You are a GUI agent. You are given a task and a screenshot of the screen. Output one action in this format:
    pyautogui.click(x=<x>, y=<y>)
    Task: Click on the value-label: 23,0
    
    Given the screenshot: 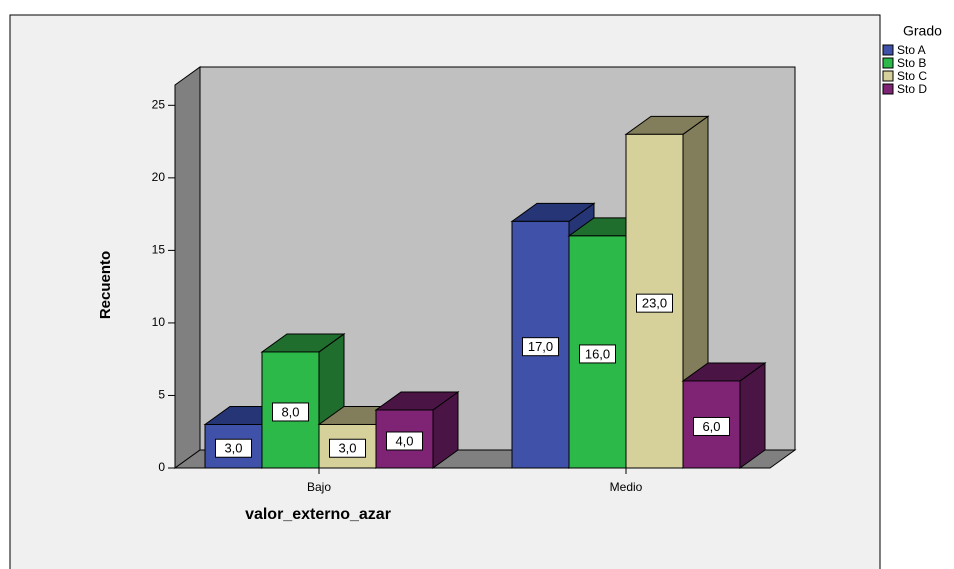 What is the action you would take?
    pyautogui.click(x=654, y=303)
    